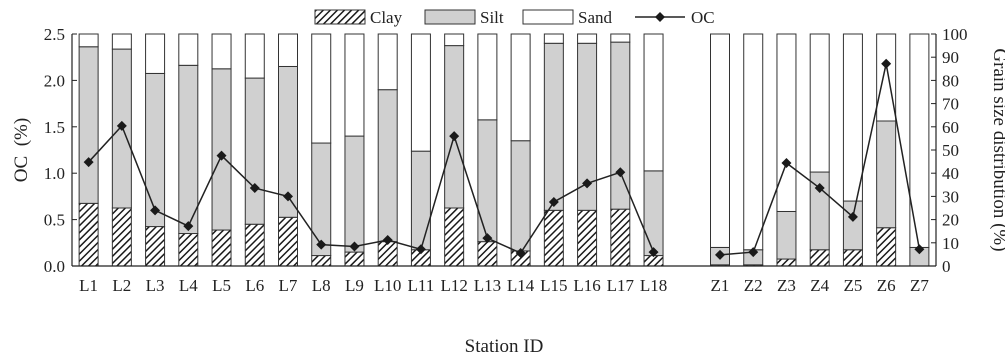 The height and width of the screenshot is (359, 1005). Describe the element at coordinates (454, 127) in the screenshot. I see `bar-silt-l12` at that location.